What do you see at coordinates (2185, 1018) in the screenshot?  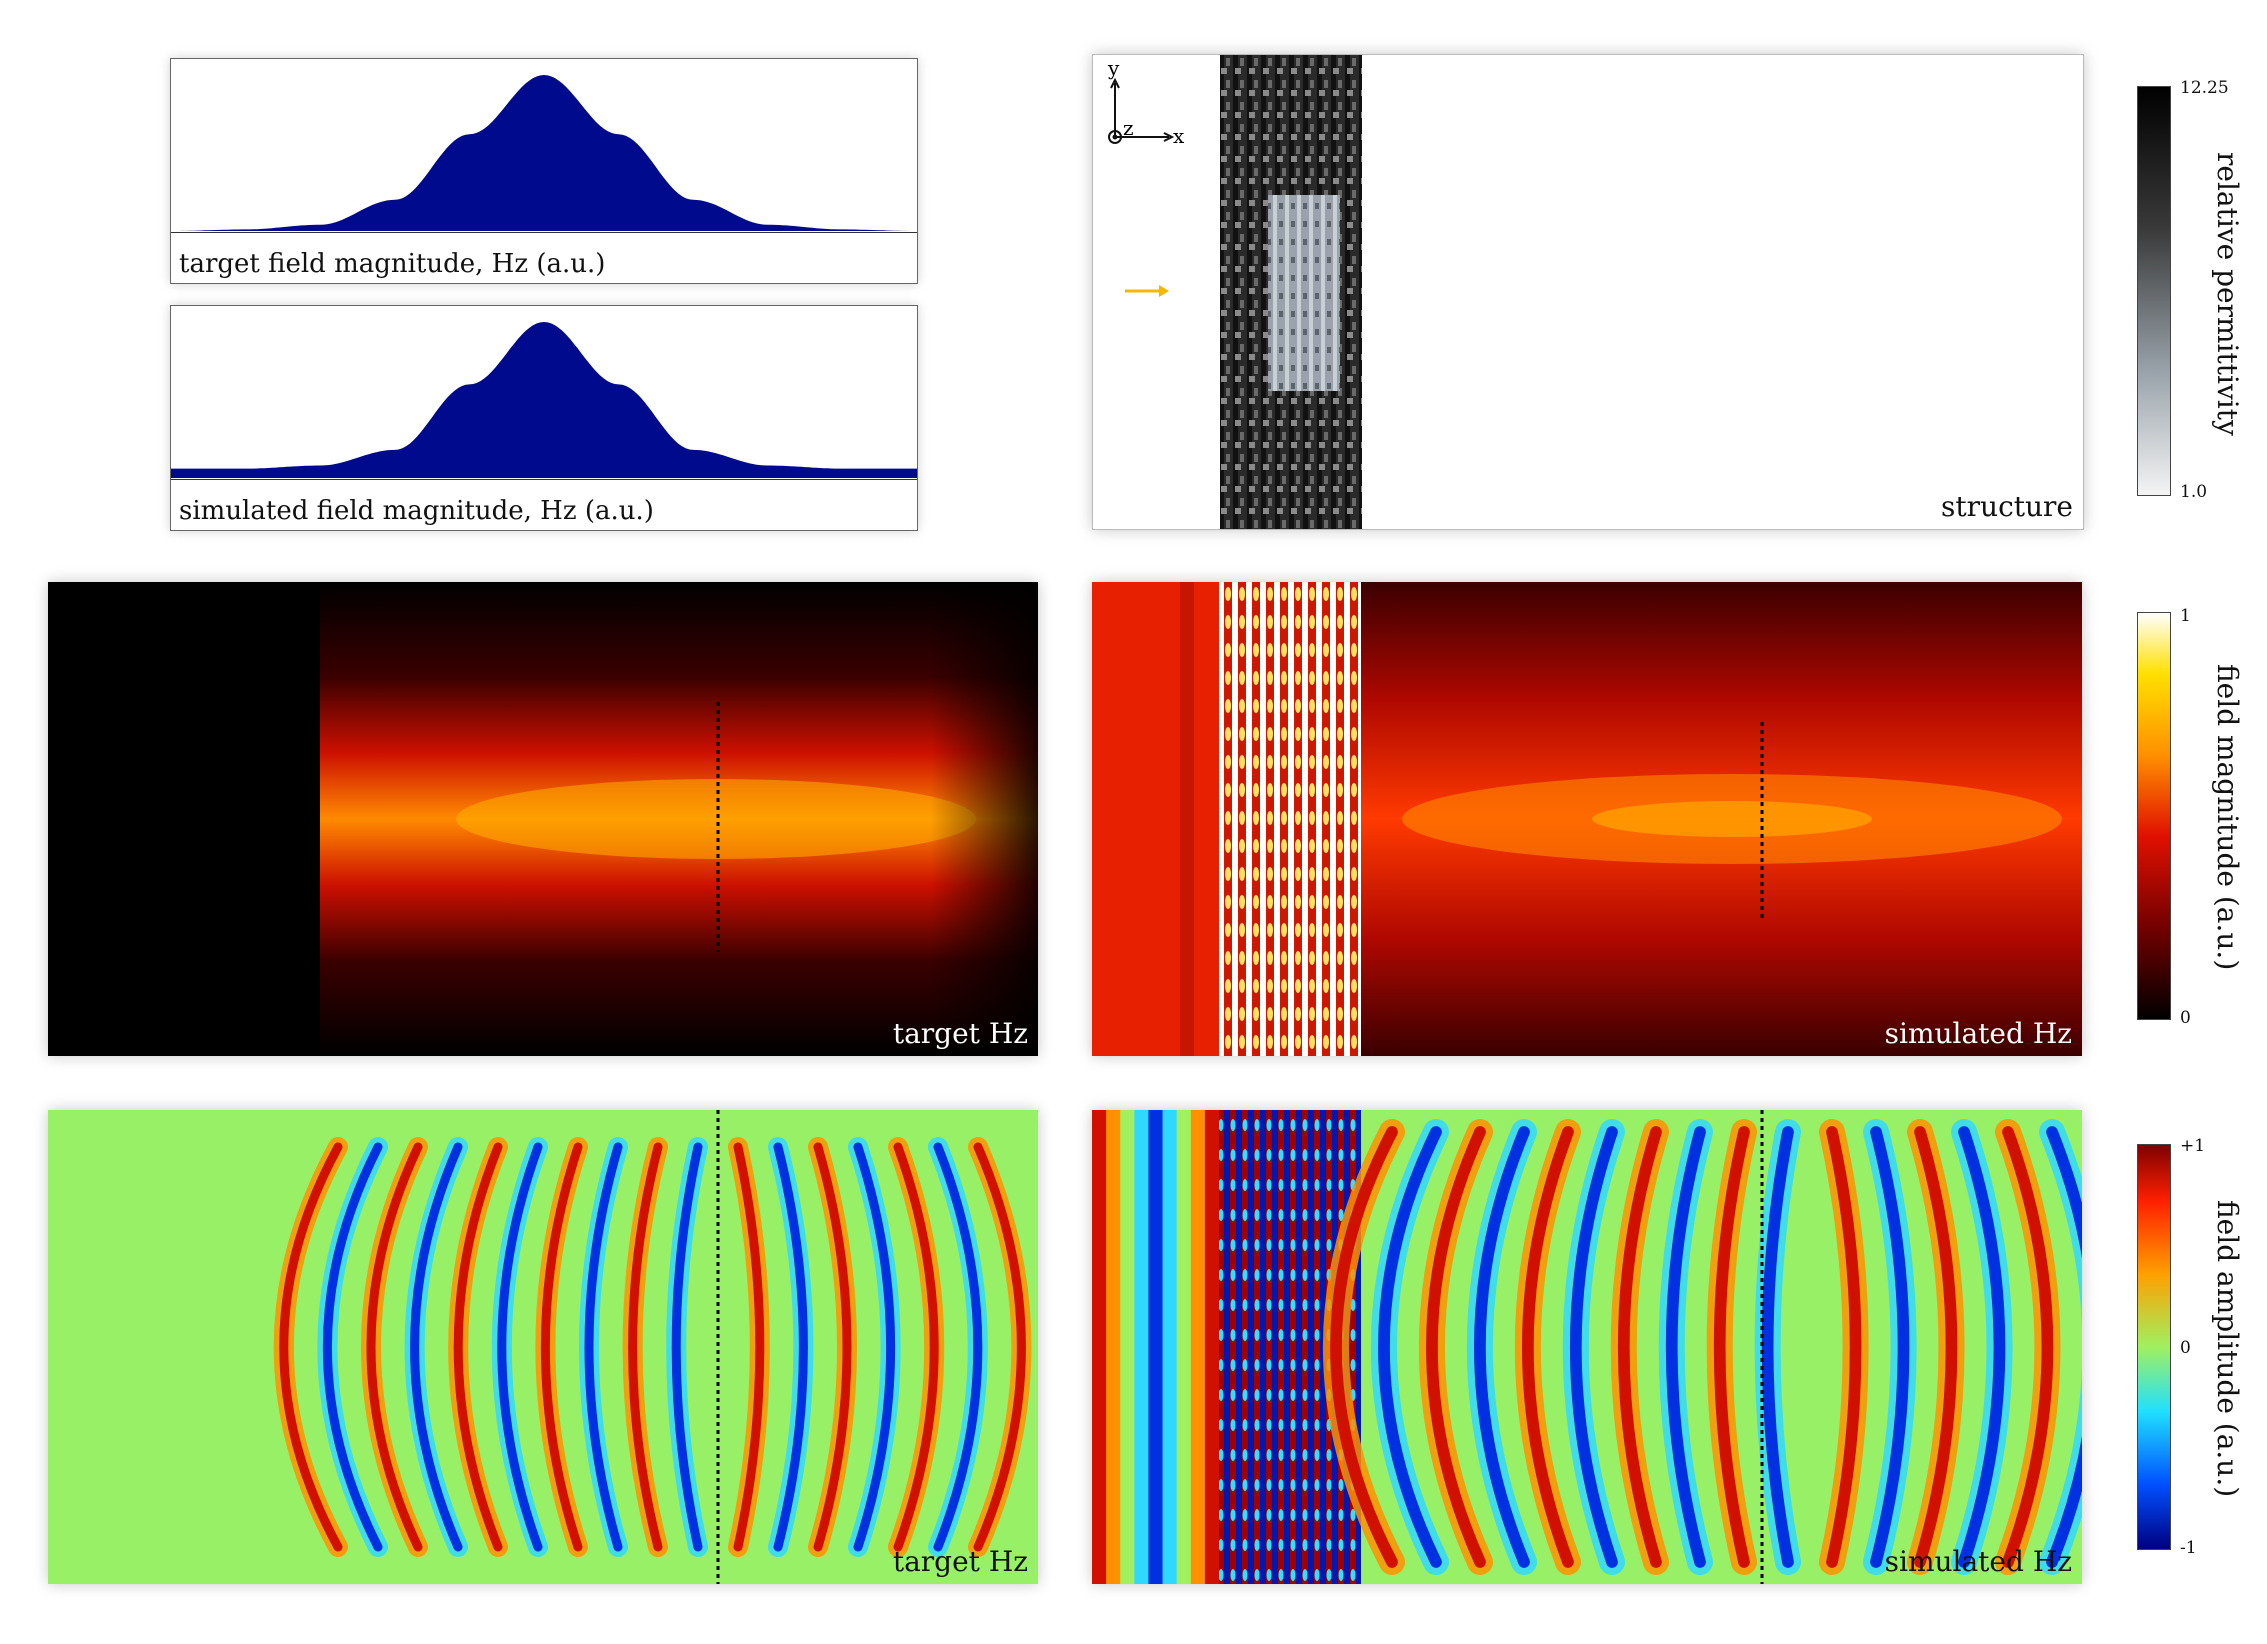 I see `magnitude-min-tick: 0` at bounding box center [2185, 1018].